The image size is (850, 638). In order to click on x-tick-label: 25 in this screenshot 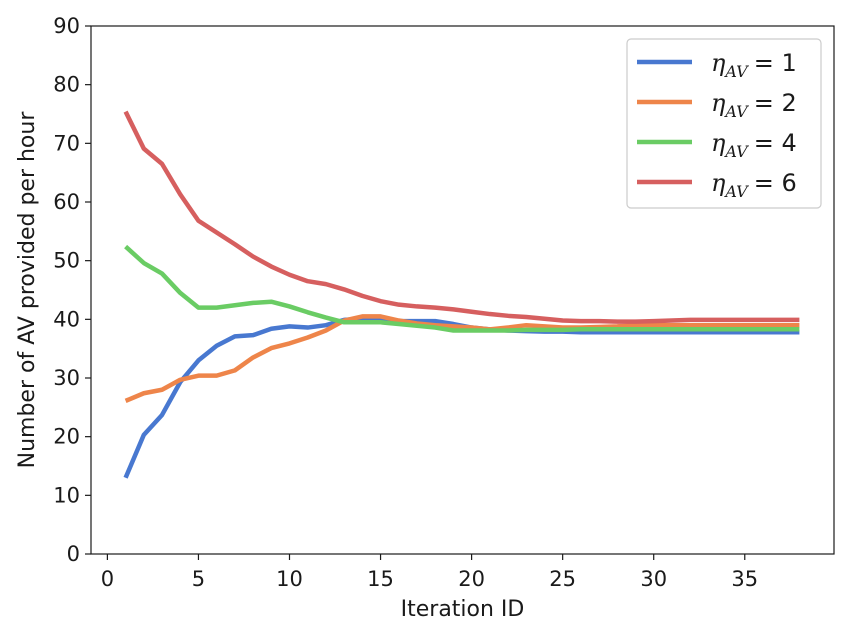, I will do `click(562, 579)`.